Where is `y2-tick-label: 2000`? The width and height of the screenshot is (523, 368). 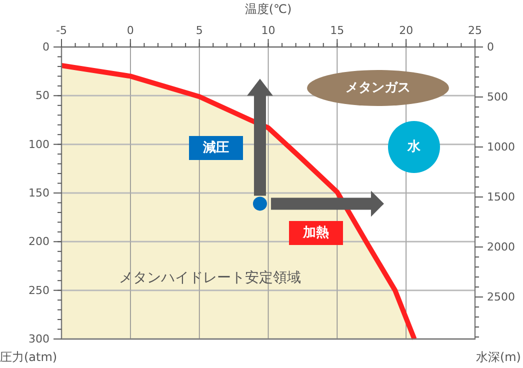 y2-tick-label: 2000 is located at coordinates (501, 247).